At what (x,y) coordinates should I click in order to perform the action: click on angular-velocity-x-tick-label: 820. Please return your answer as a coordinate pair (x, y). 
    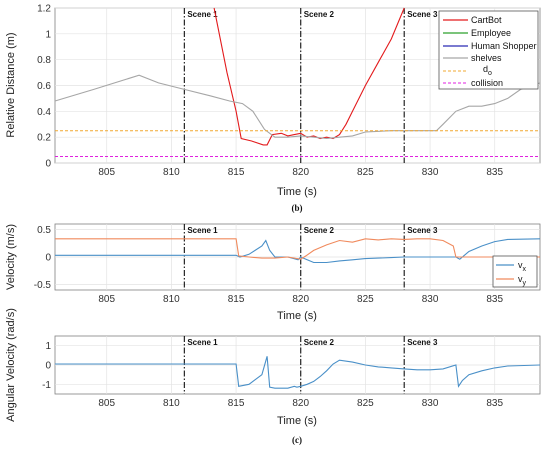
    Looking at the image, I should click on (300, 403).